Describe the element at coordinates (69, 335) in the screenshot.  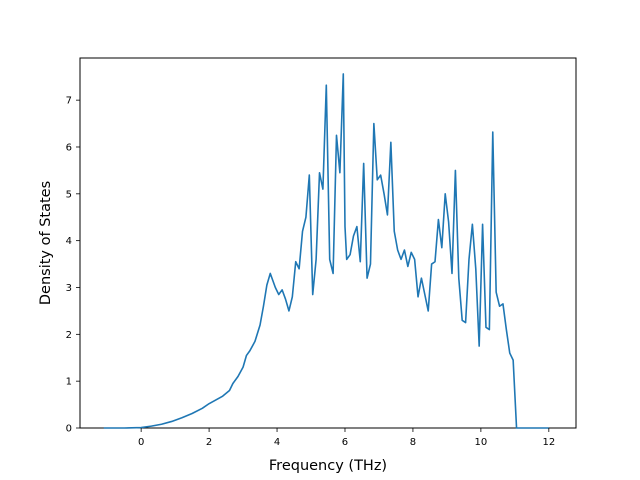
I see `y-tick-label: 2` at that location.